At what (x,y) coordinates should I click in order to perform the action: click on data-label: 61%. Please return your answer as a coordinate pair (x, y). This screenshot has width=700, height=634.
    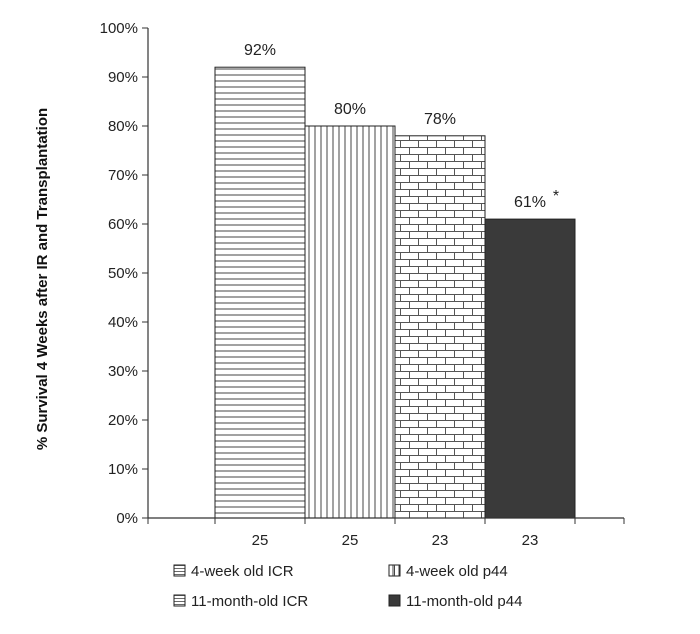
    Looking at the image, I should click on (530, 202).